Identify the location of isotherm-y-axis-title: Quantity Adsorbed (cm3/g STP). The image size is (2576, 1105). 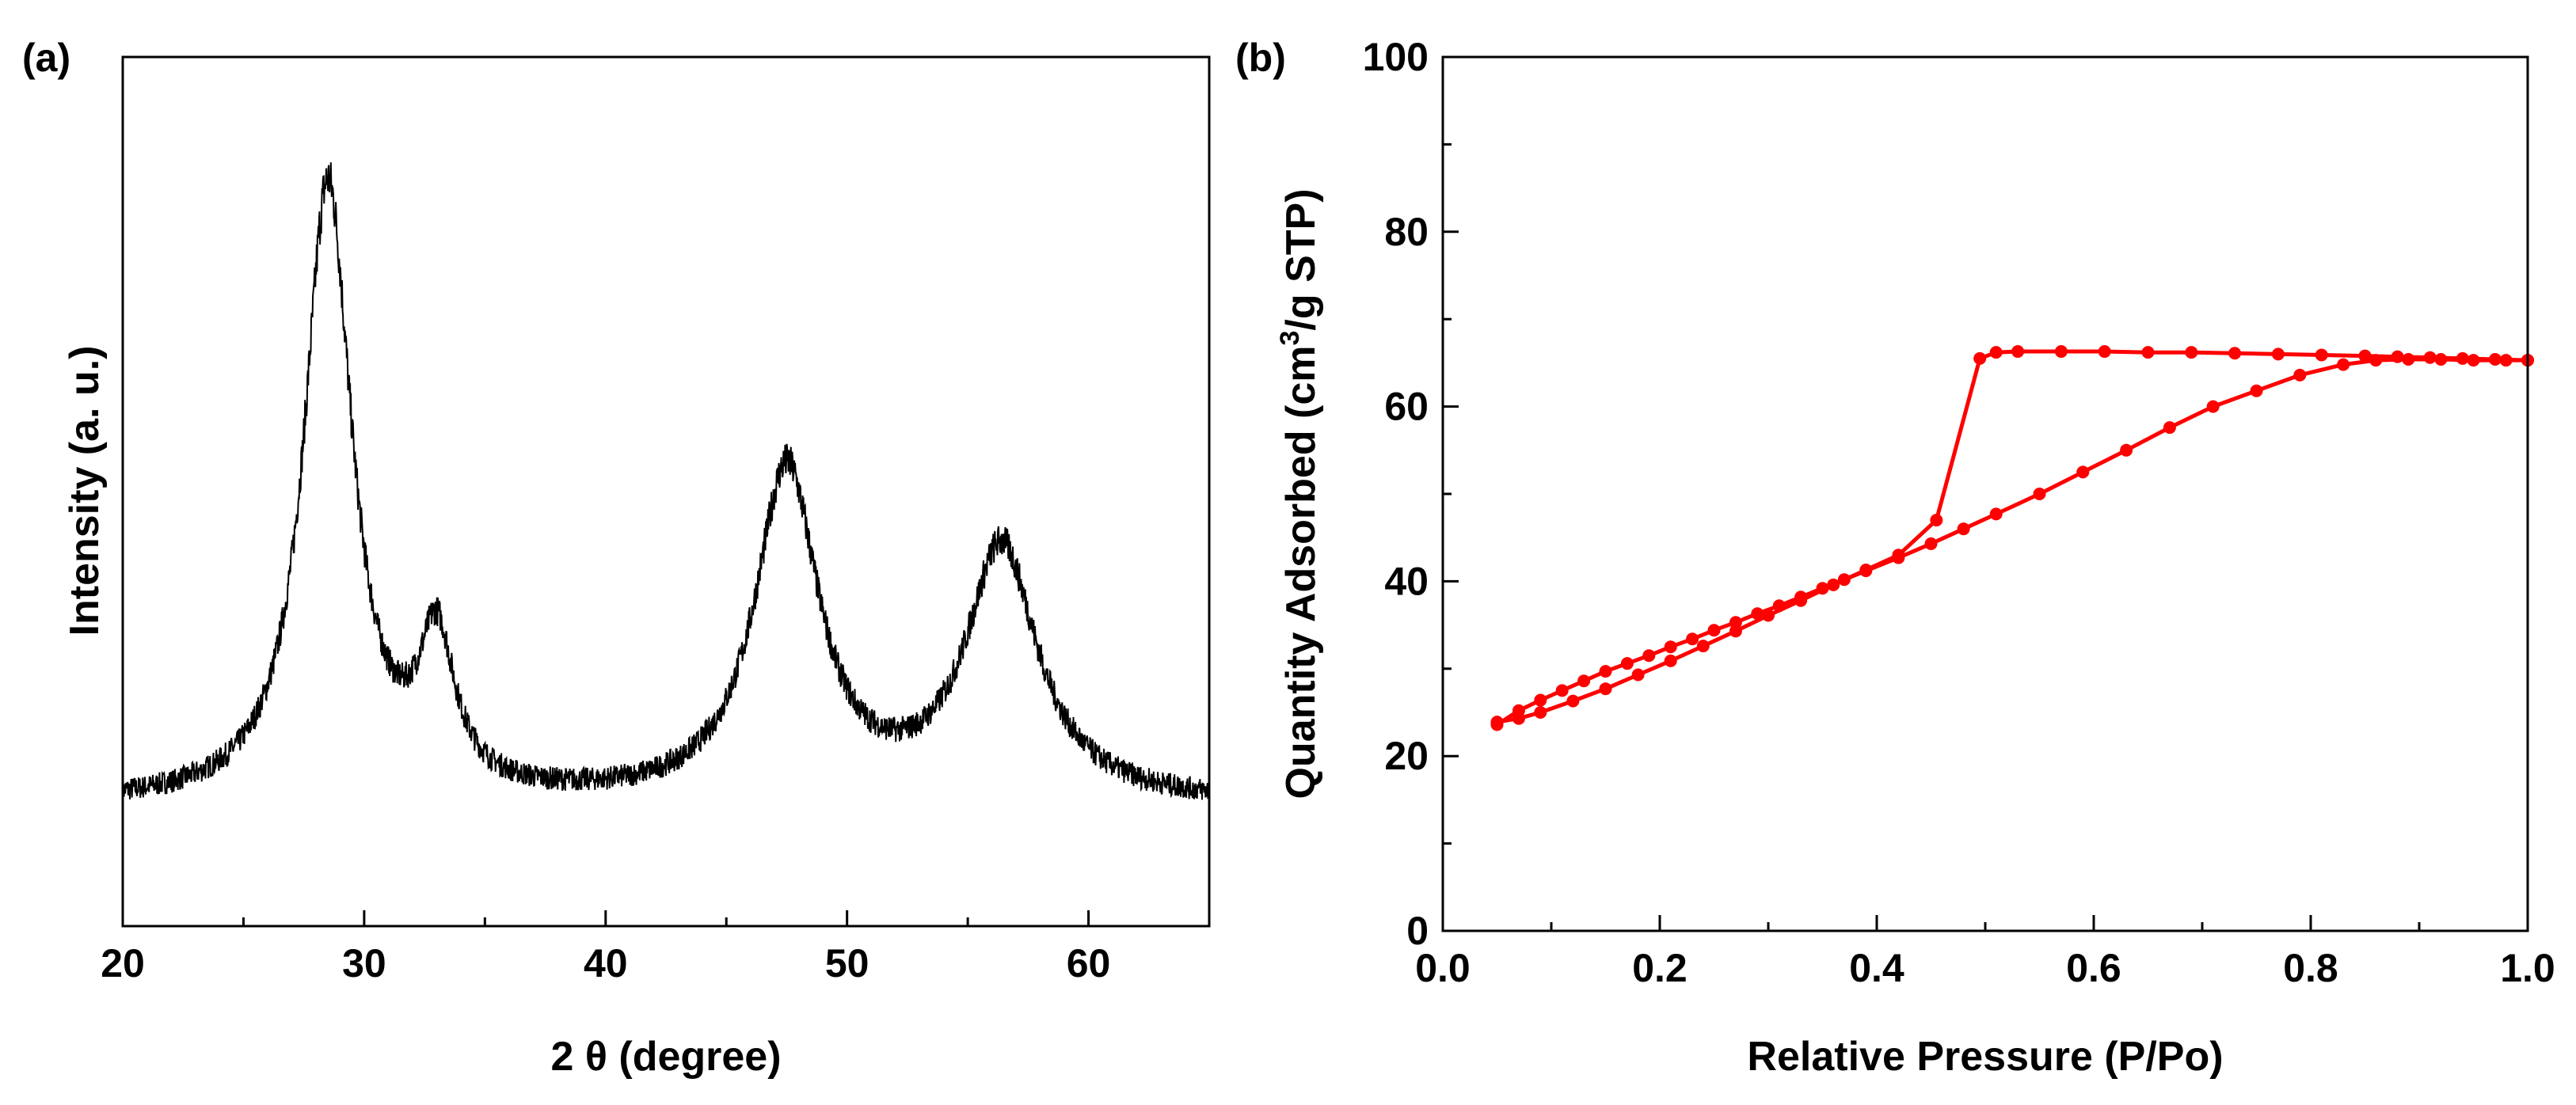
(1299, 493).